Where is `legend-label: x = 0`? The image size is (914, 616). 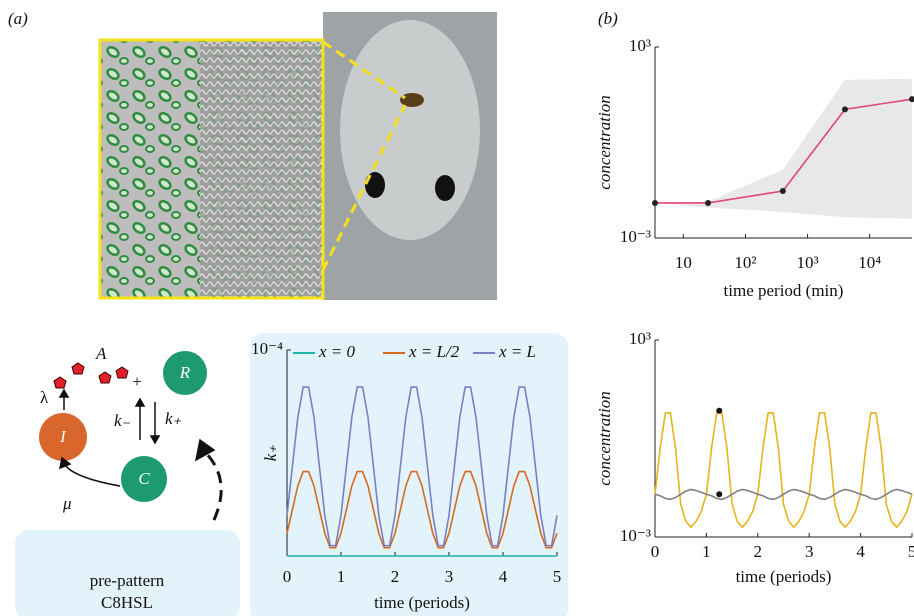
legend-label: x = 0 is located at coordinates (337, 351).